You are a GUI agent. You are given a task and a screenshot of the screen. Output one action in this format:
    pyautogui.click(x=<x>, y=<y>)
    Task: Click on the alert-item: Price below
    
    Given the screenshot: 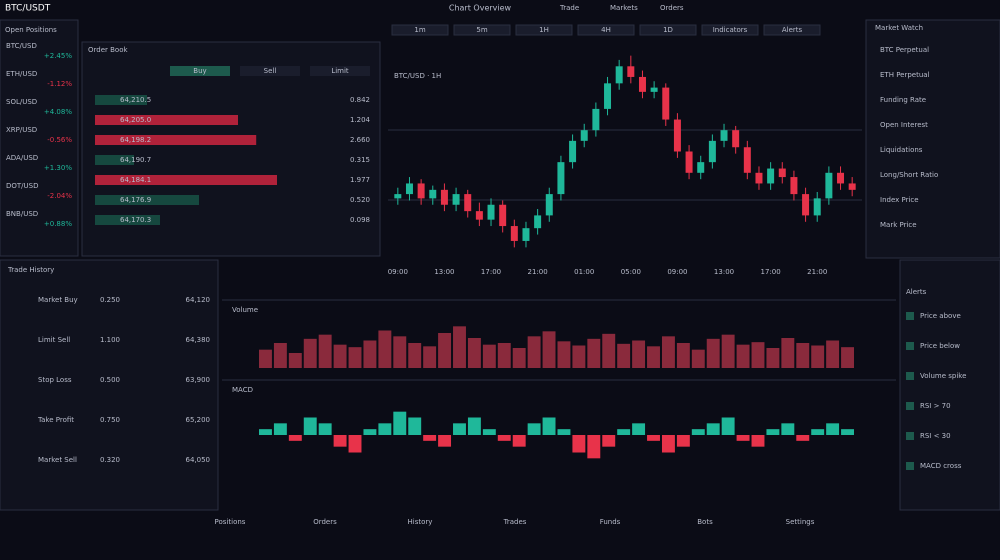 What is the action you would take?
    pyautogui.click(x=940, y=346)
    